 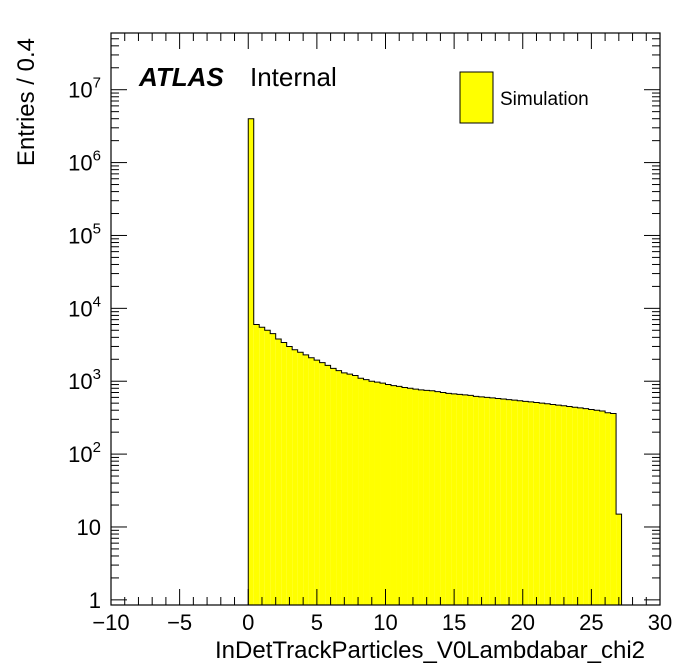 I want to click on y-tick-labels: 1 10 10² 10³ 10⁴ 10⁵ 10⁶ 10⁷, so click(x=84, y=344).